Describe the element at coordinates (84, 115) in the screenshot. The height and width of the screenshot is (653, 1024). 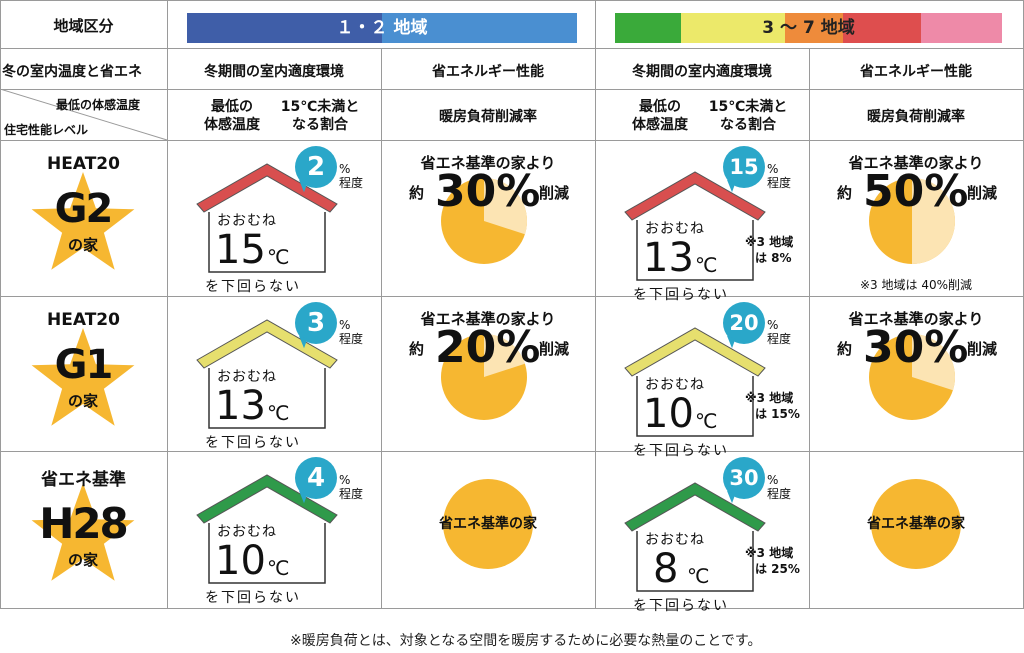
I see `axis-diagonal` at that location.